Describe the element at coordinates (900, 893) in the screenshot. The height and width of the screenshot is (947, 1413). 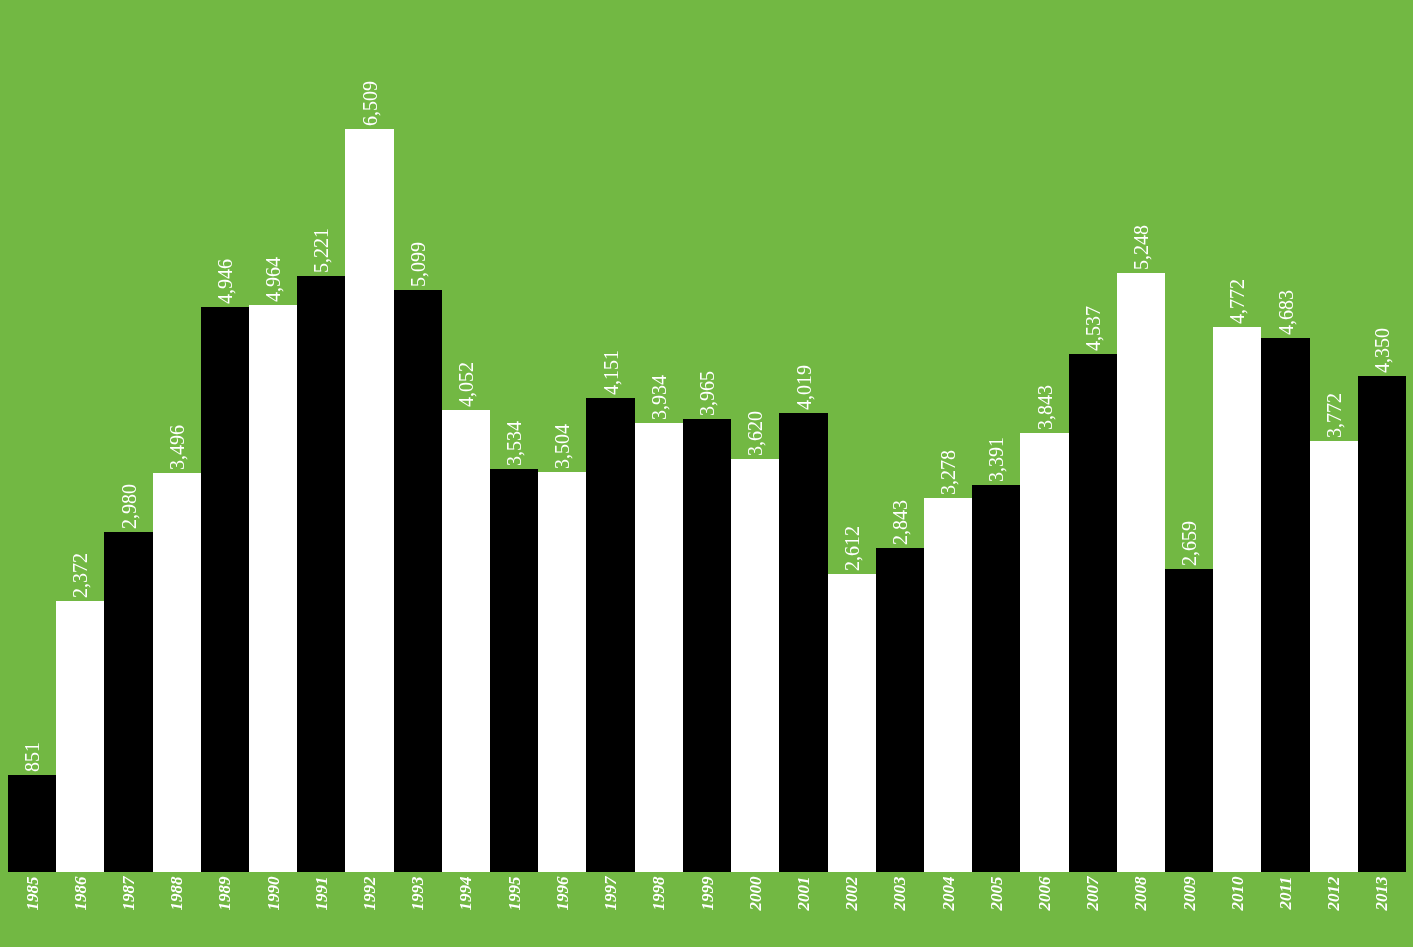
I see `x-tick-label: 2003` at that location.